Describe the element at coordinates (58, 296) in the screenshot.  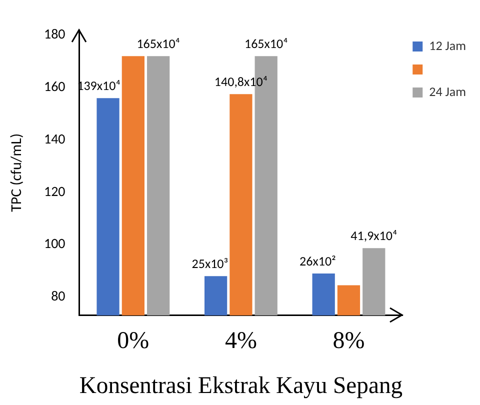
I see `y-tick-label: 80` at that location.